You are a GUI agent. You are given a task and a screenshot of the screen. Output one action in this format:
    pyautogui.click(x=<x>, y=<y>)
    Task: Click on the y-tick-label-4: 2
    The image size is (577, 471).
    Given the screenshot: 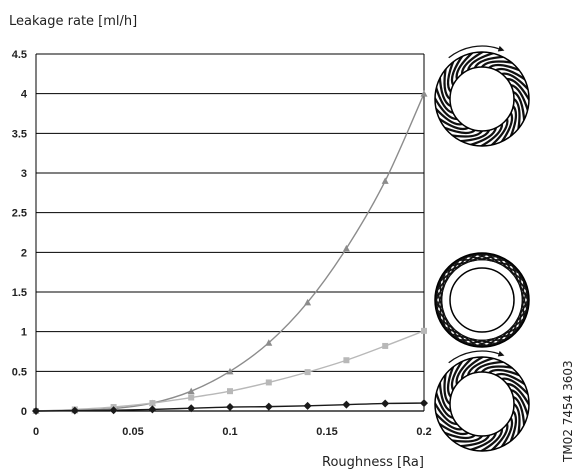 What is the action you would take?
    pyautogui.click(x=24, y=253)
    